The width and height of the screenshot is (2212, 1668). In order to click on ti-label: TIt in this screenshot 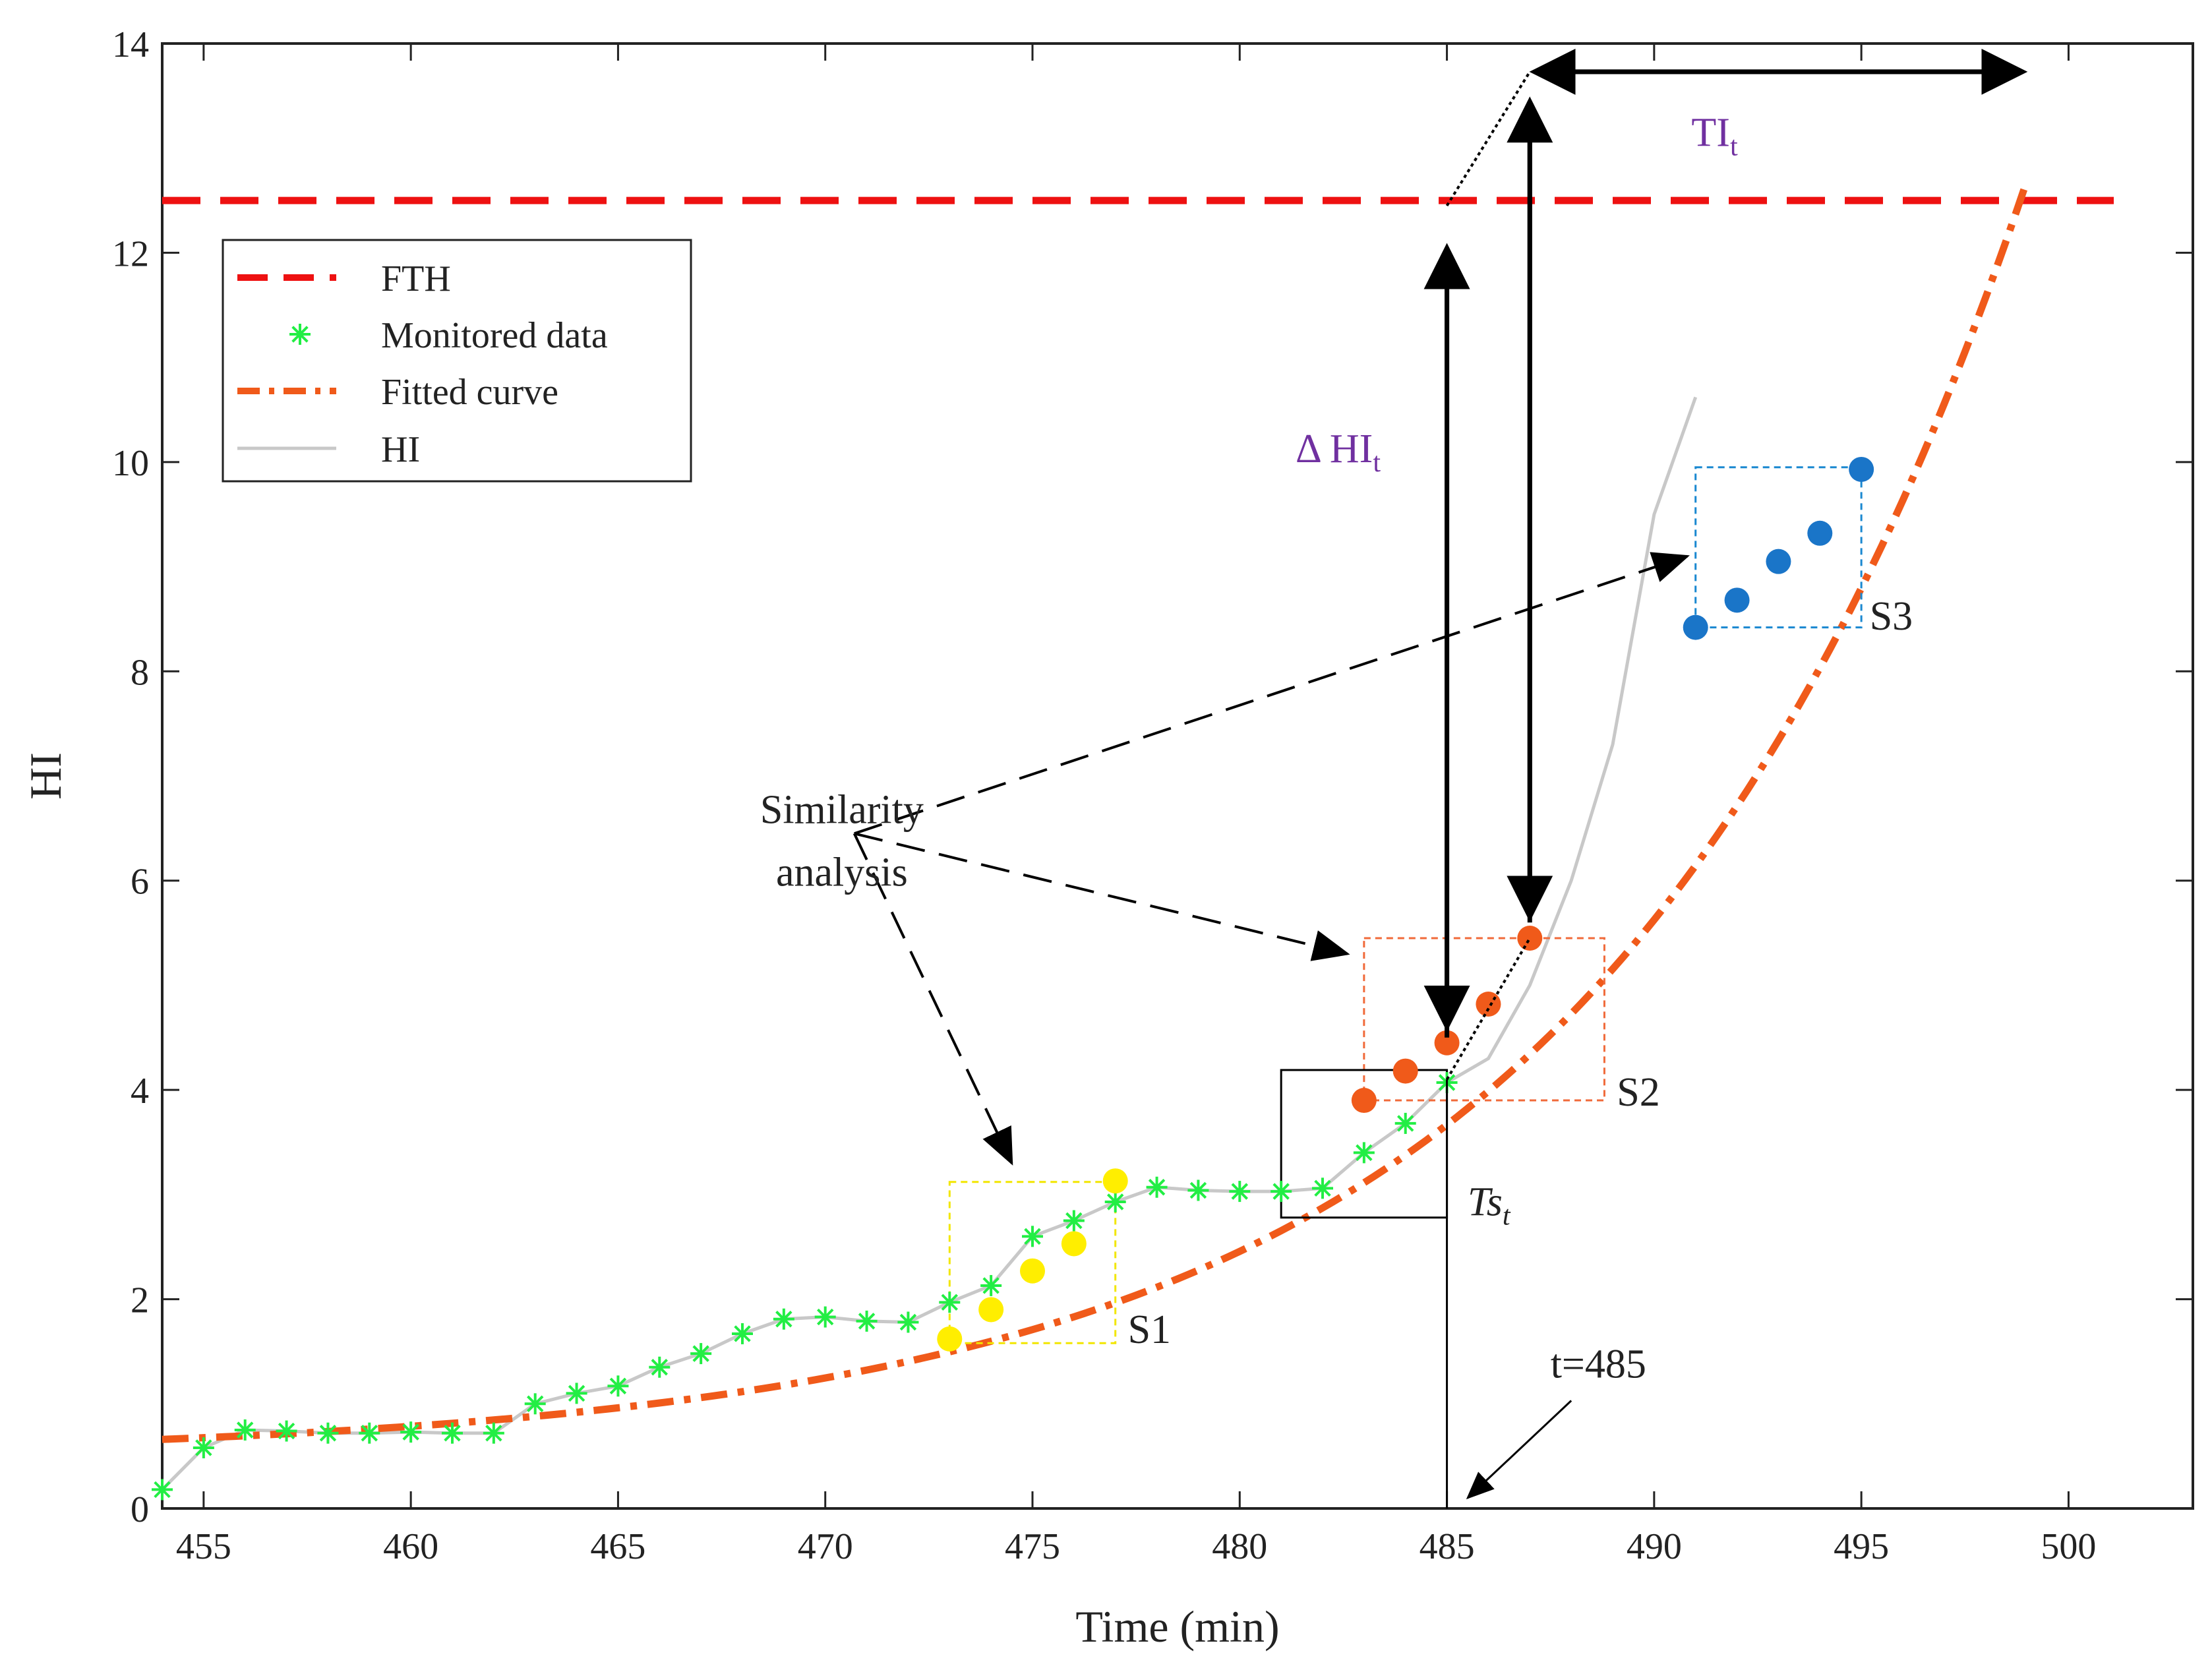, I will do `click(1714, 136)`.